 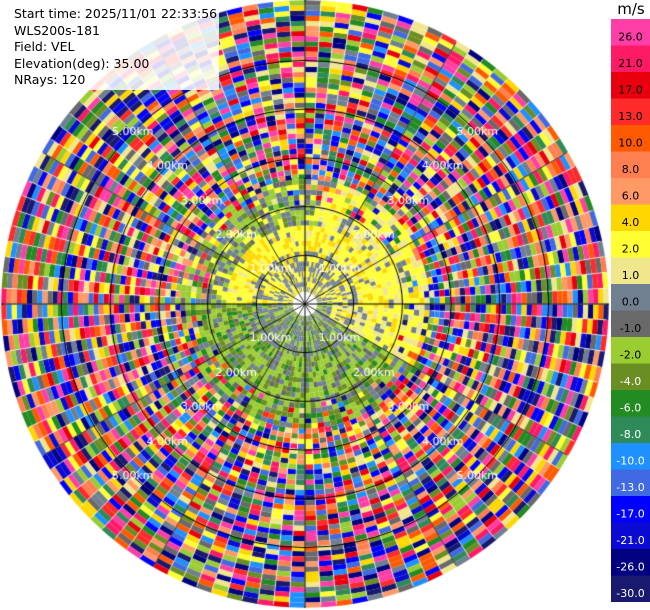 I want to click on colorbar-tick-label: 2.0, so click(x=631, y=249).